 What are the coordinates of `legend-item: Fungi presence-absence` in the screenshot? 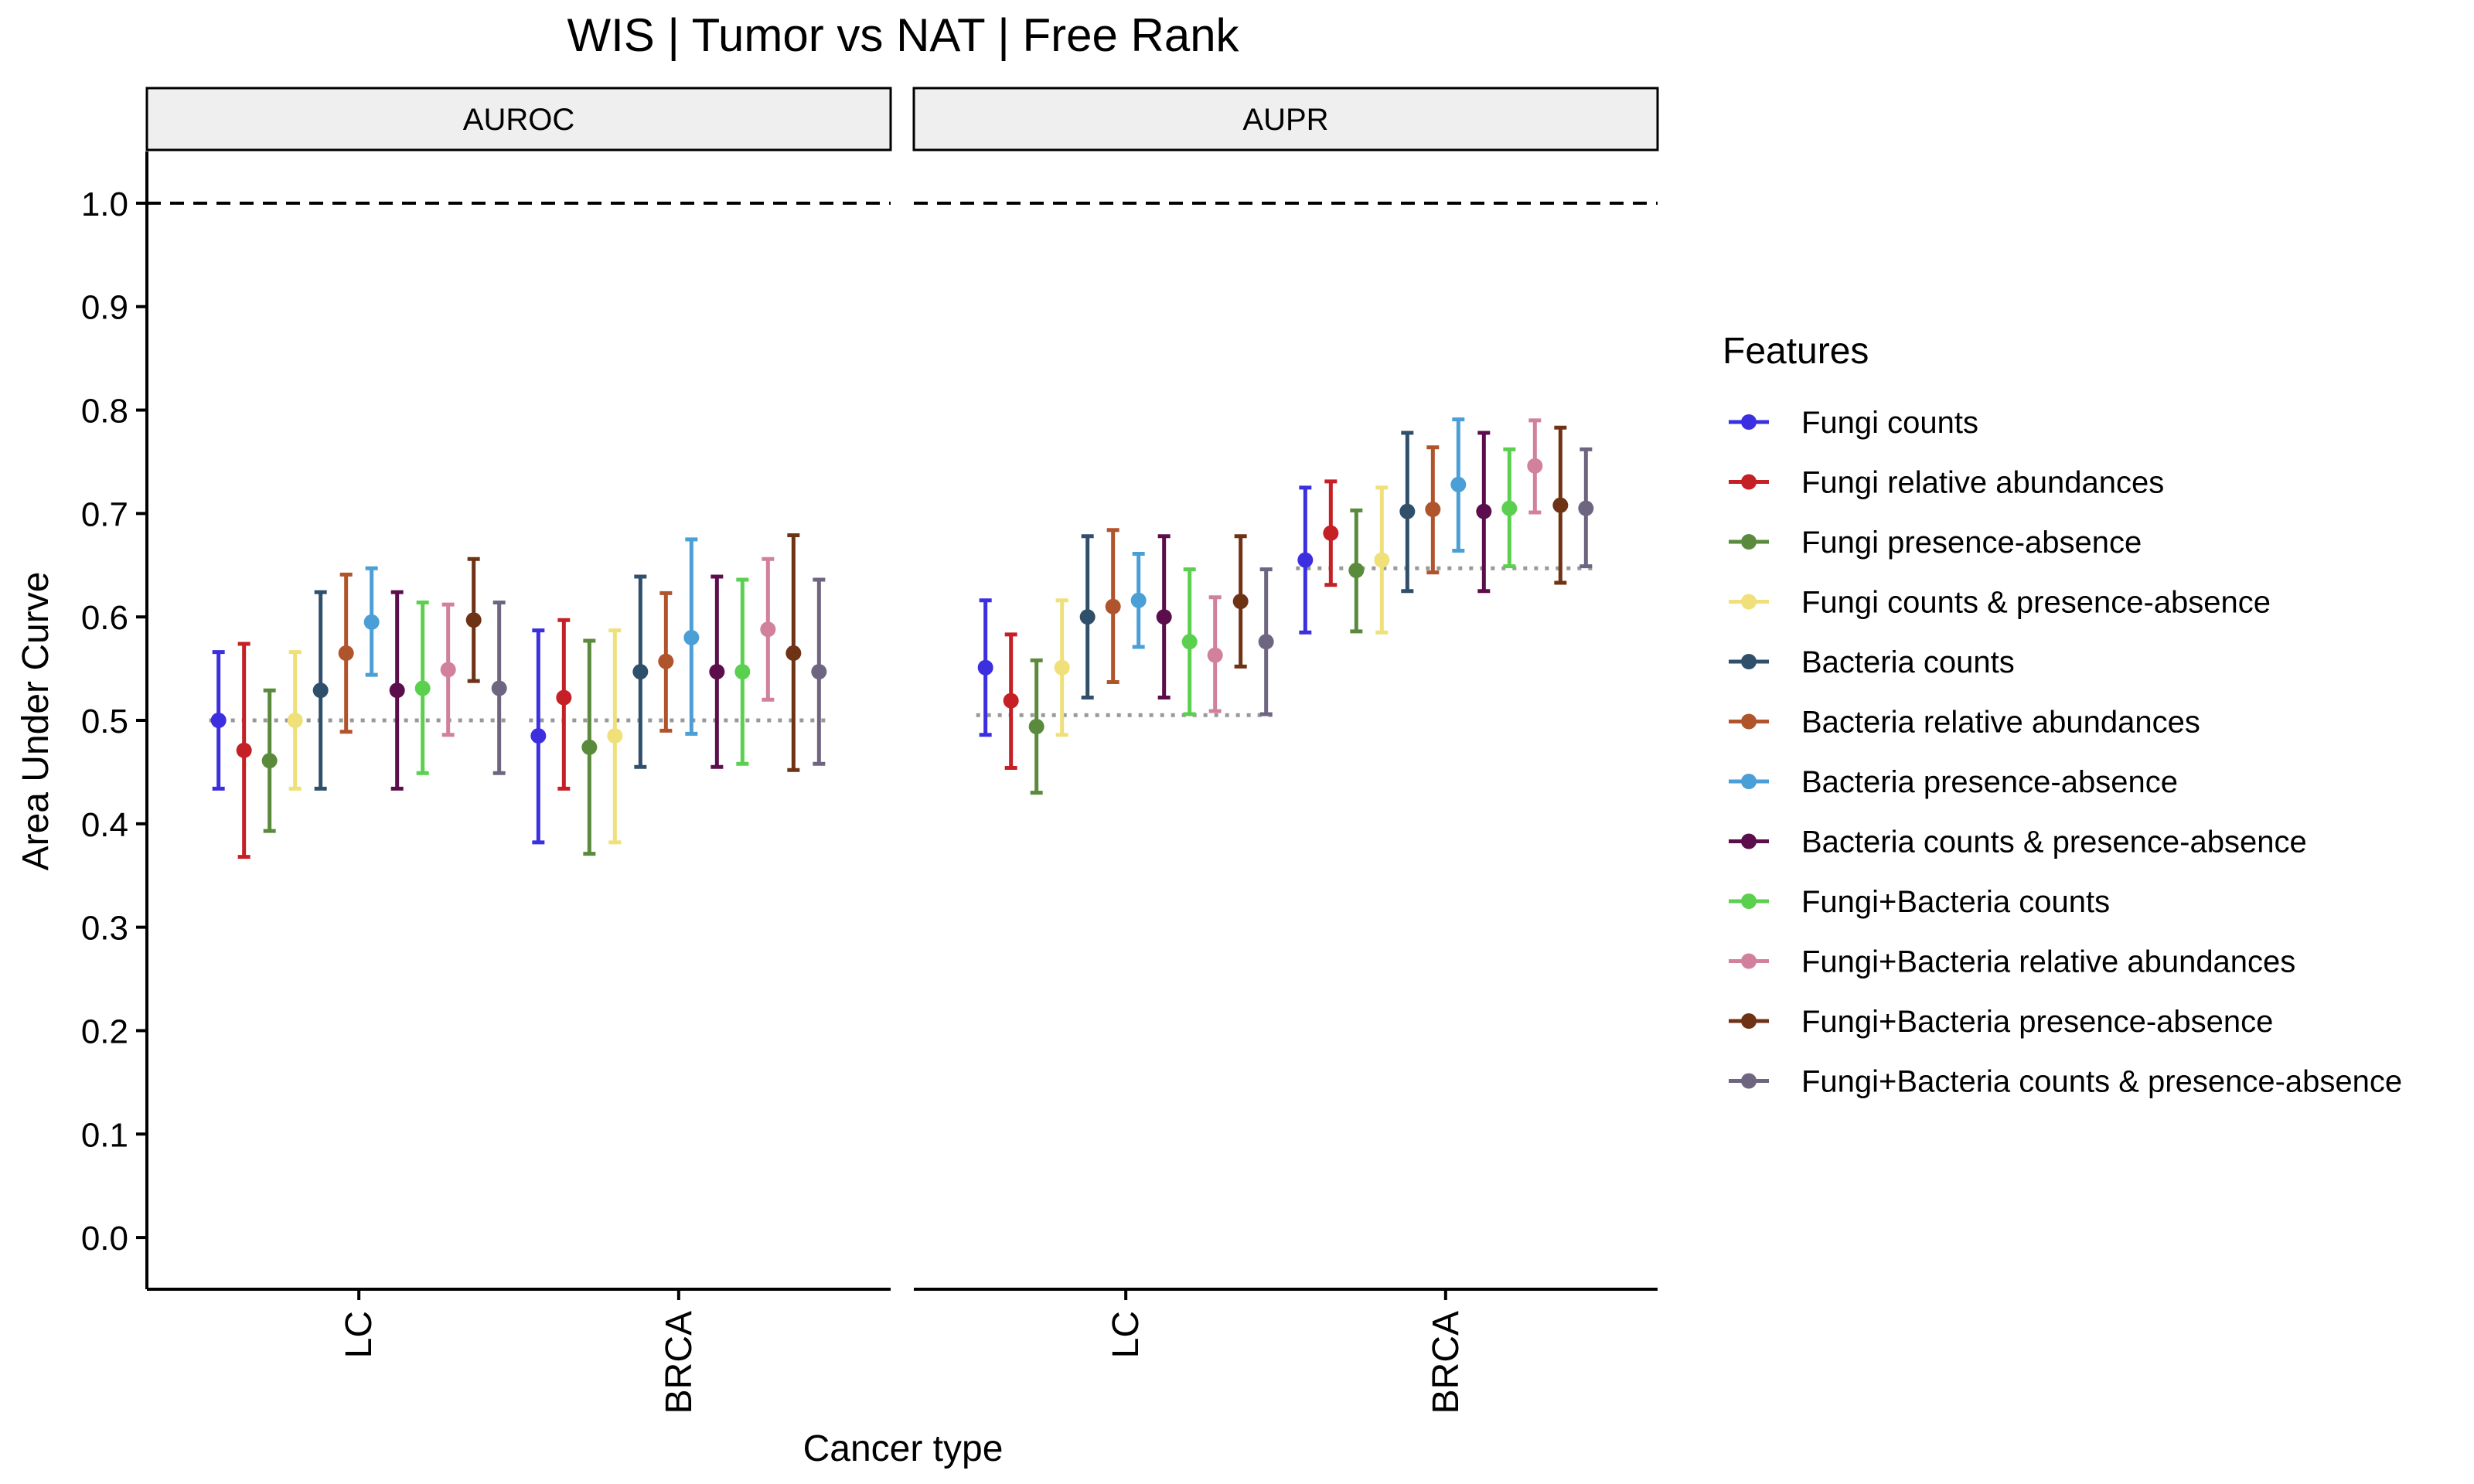 It's located at (1935, 543).